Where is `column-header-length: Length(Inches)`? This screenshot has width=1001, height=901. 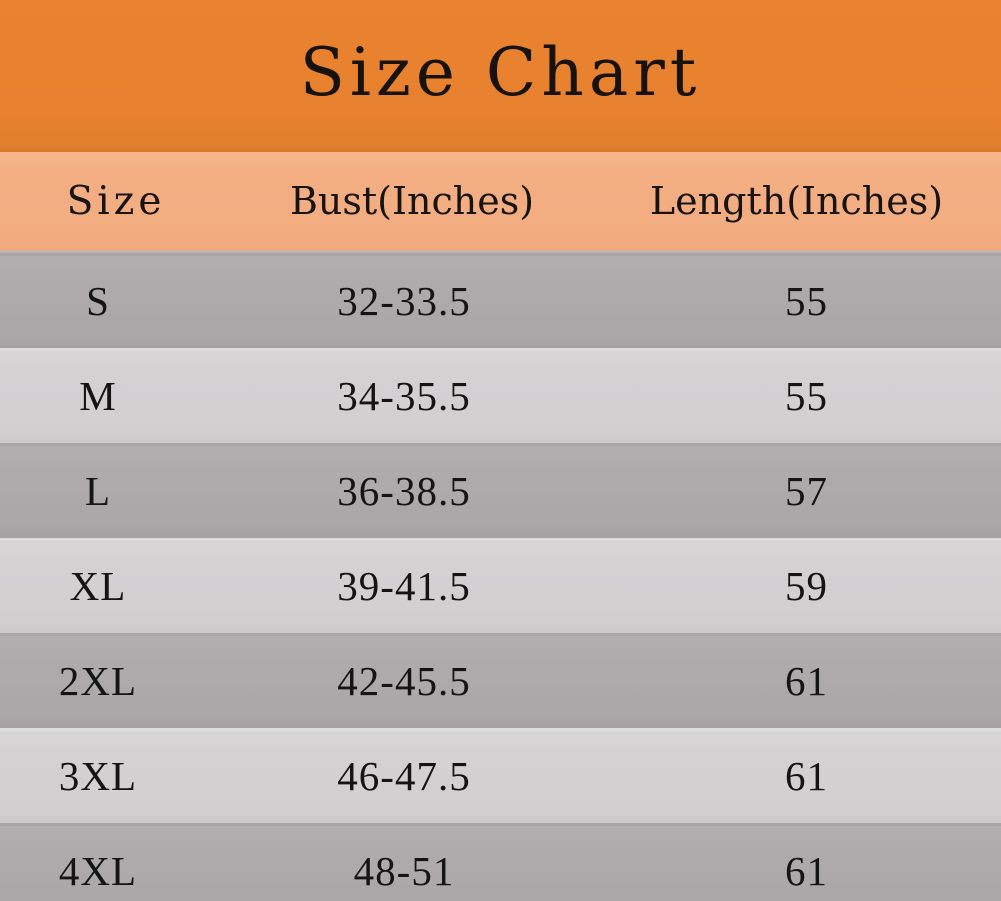 column-header-length: Length(Inches) is located at coordinates (796, 201).